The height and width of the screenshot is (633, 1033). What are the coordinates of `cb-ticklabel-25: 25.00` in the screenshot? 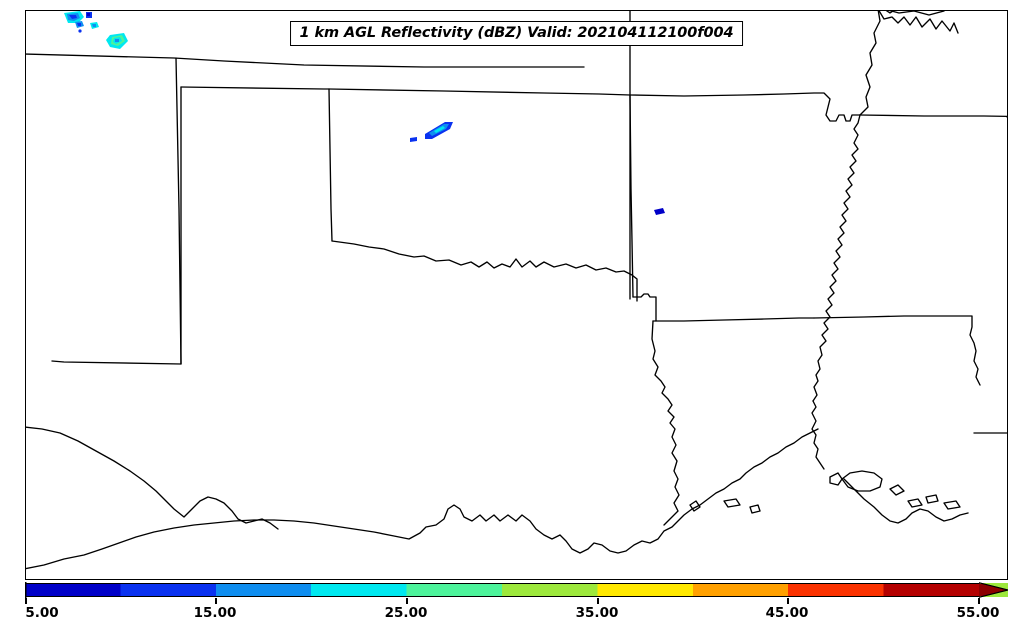 It's located at (406, 613).